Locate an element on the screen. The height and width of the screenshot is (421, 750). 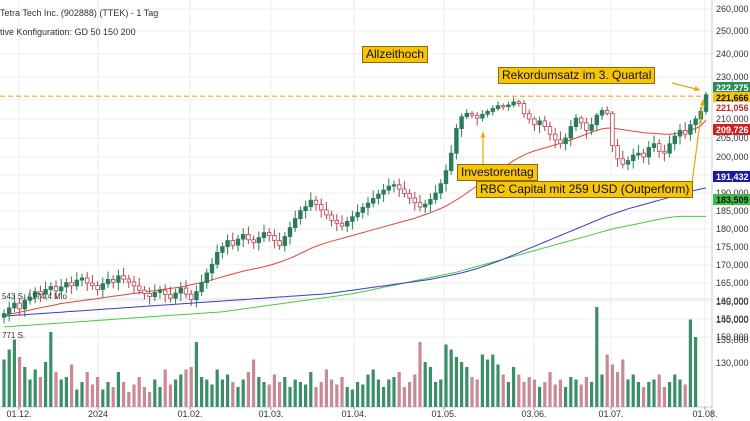
x-tick-label: 01.02. is located at coordinates (189, 414).